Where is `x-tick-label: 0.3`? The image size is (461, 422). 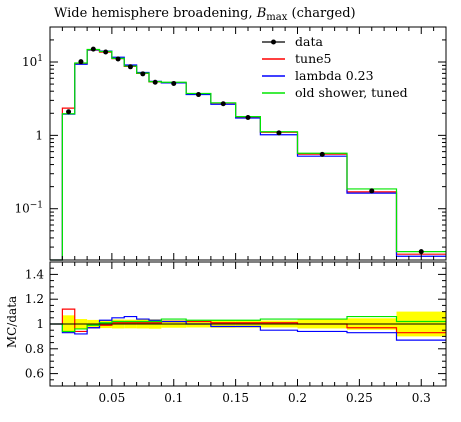 x-tick-label: 0.3 is located at coordinates (421, 398).